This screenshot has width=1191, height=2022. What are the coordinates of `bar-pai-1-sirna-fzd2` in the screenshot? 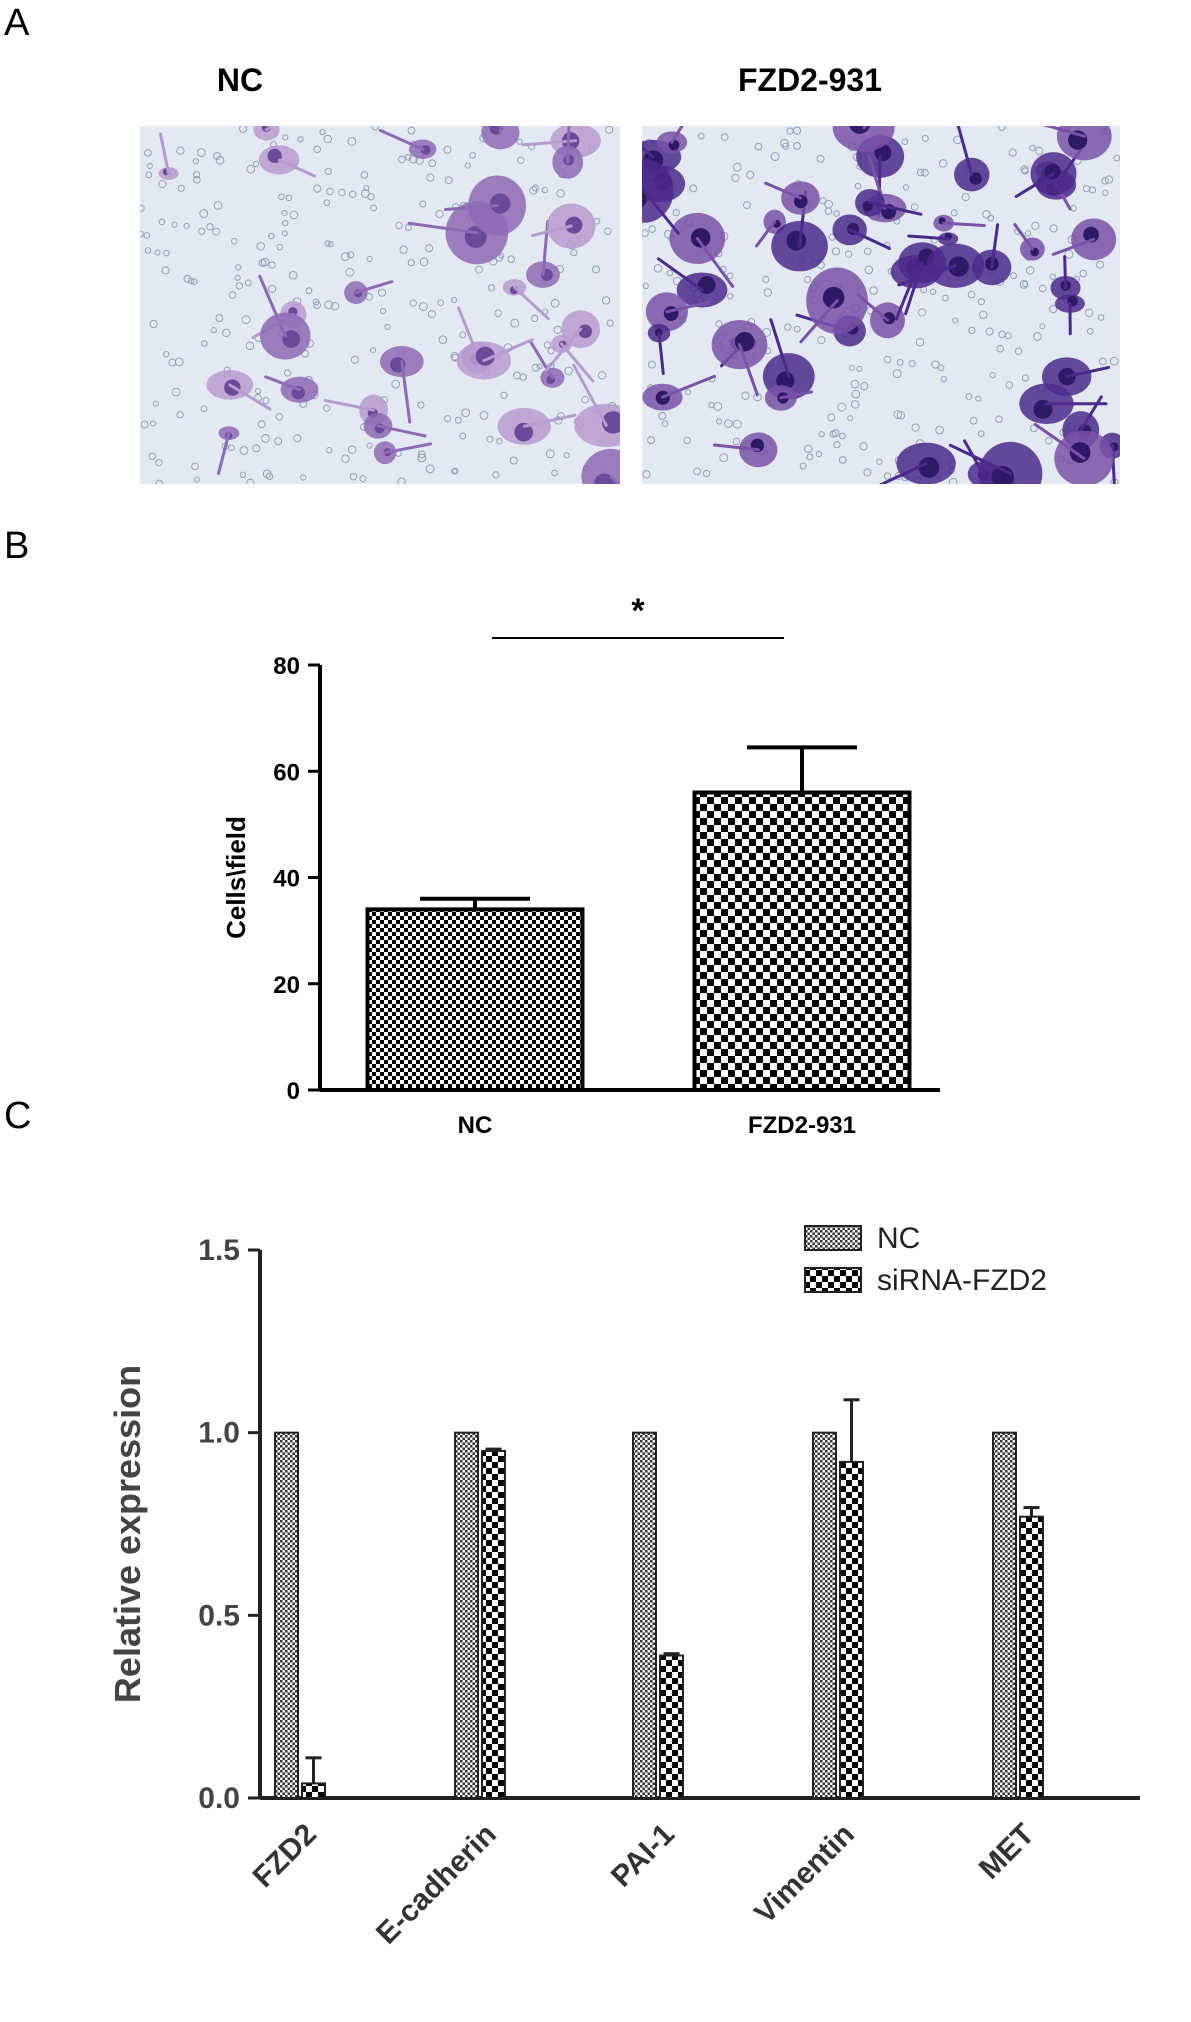 It's located at (671, 1726).